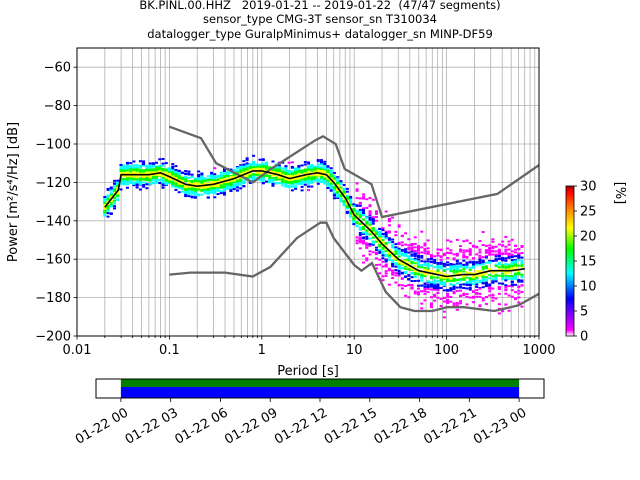 This screenshot has height=480, width=640. I want to click on x-axis-label: Period [s], so click(308, 371).